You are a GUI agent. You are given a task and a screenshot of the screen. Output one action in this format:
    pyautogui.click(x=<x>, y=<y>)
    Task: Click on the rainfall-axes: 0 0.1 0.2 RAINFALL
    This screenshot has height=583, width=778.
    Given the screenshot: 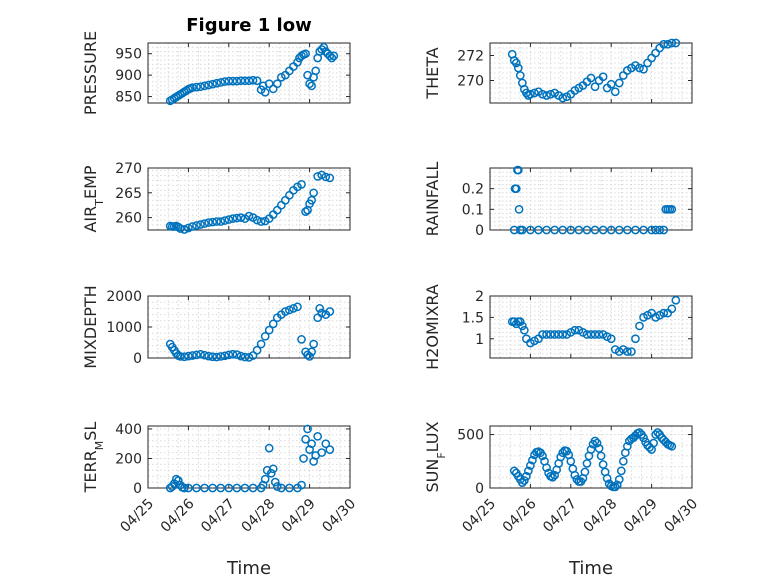 What is the action you would take?
    pyautogui.click(x=558, y=200)
    